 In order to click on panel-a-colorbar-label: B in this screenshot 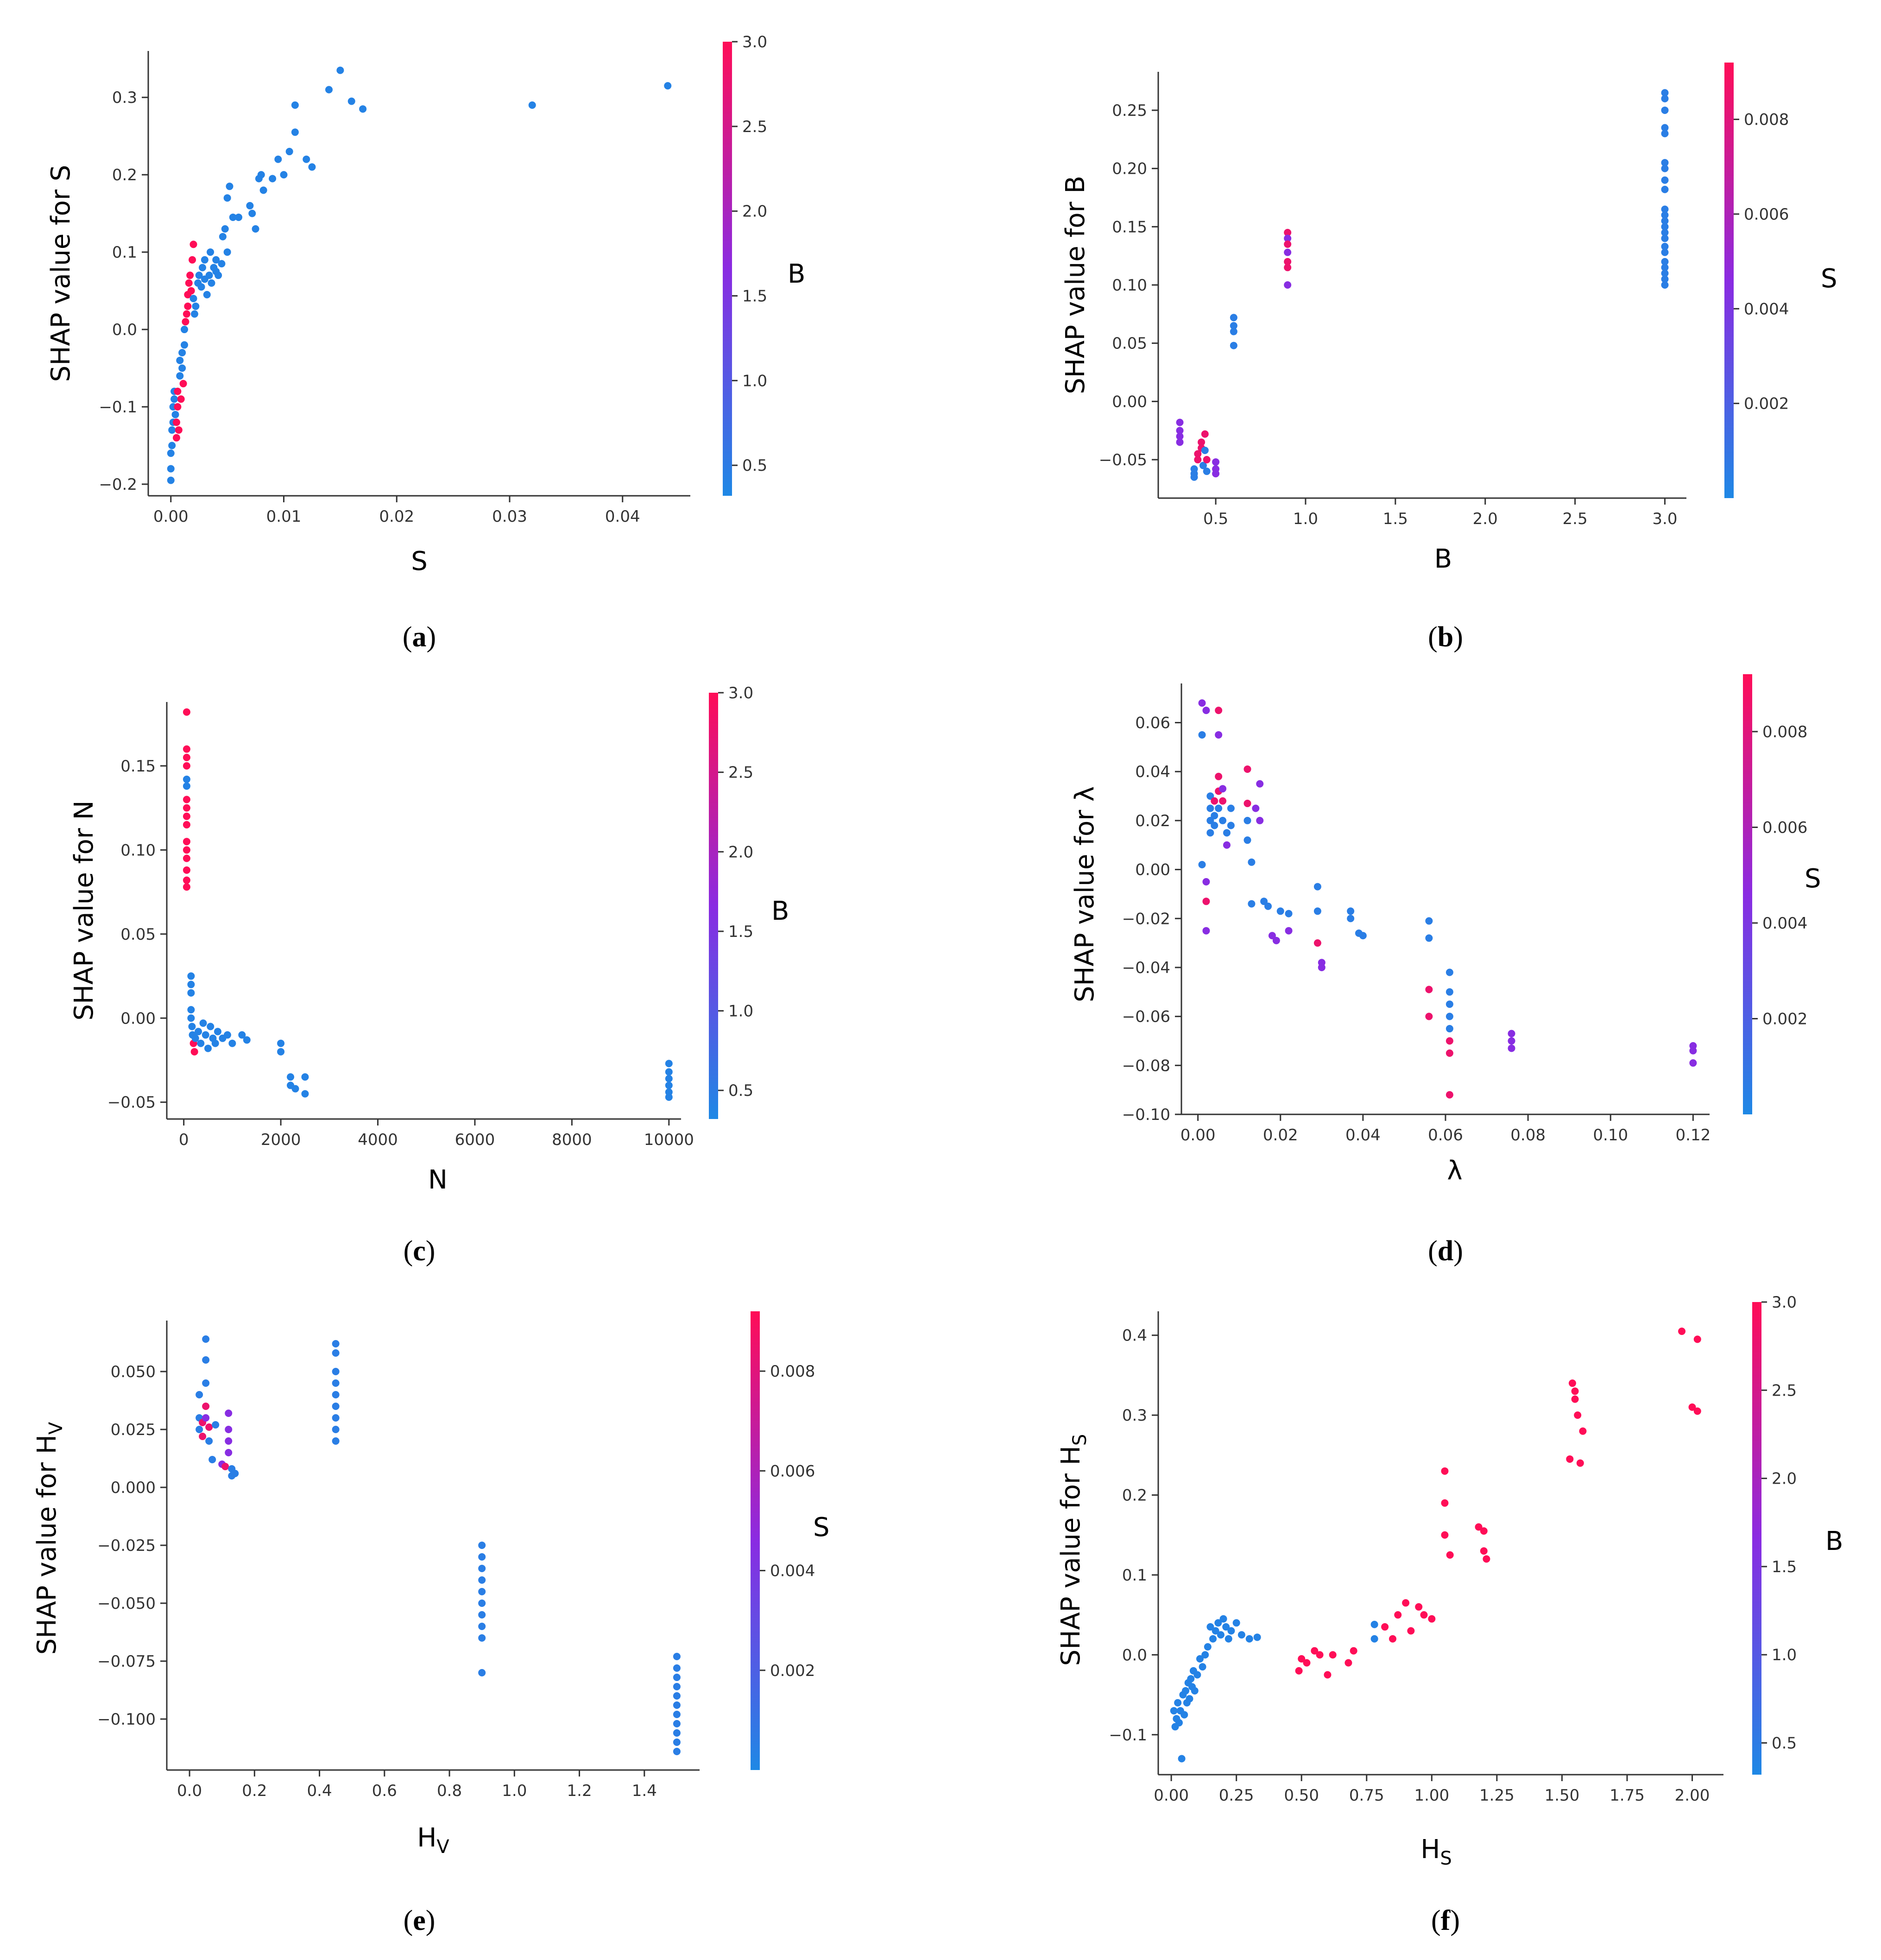, I will do `click(796, 274)`.